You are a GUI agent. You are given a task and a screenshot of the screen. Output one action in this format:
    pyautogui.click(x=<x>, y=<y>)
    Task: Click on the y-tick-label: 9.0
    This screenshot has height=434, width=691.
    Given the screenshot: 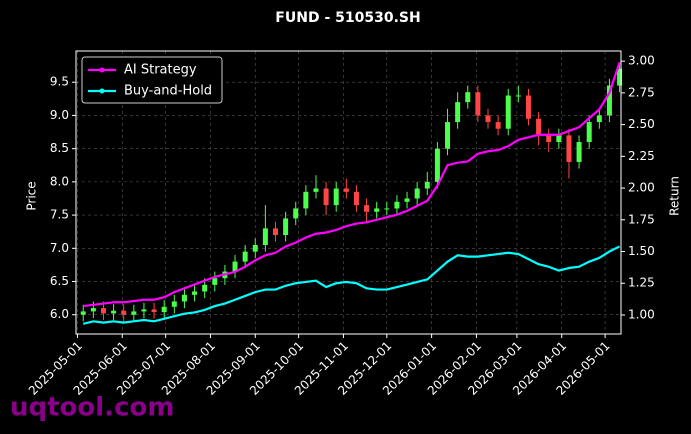 What is the action you would take?
    pyautogui.click(x=59, y=115)
    